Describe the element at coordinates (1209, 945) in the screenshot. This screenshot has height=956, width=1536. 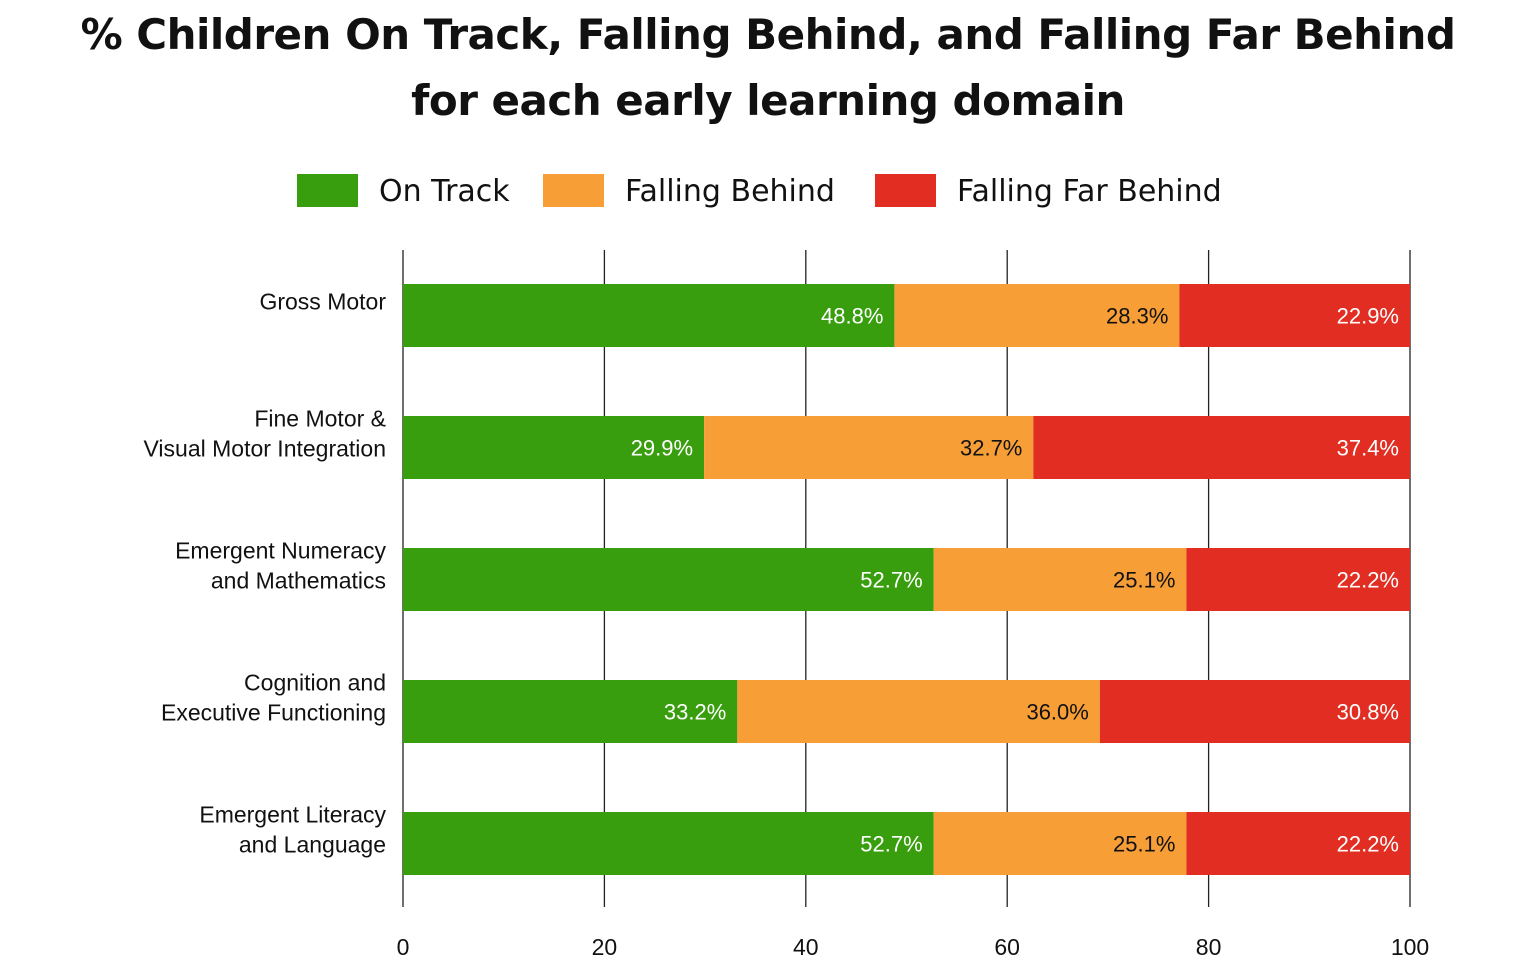
I see `x-tick-label: 80` at that location.